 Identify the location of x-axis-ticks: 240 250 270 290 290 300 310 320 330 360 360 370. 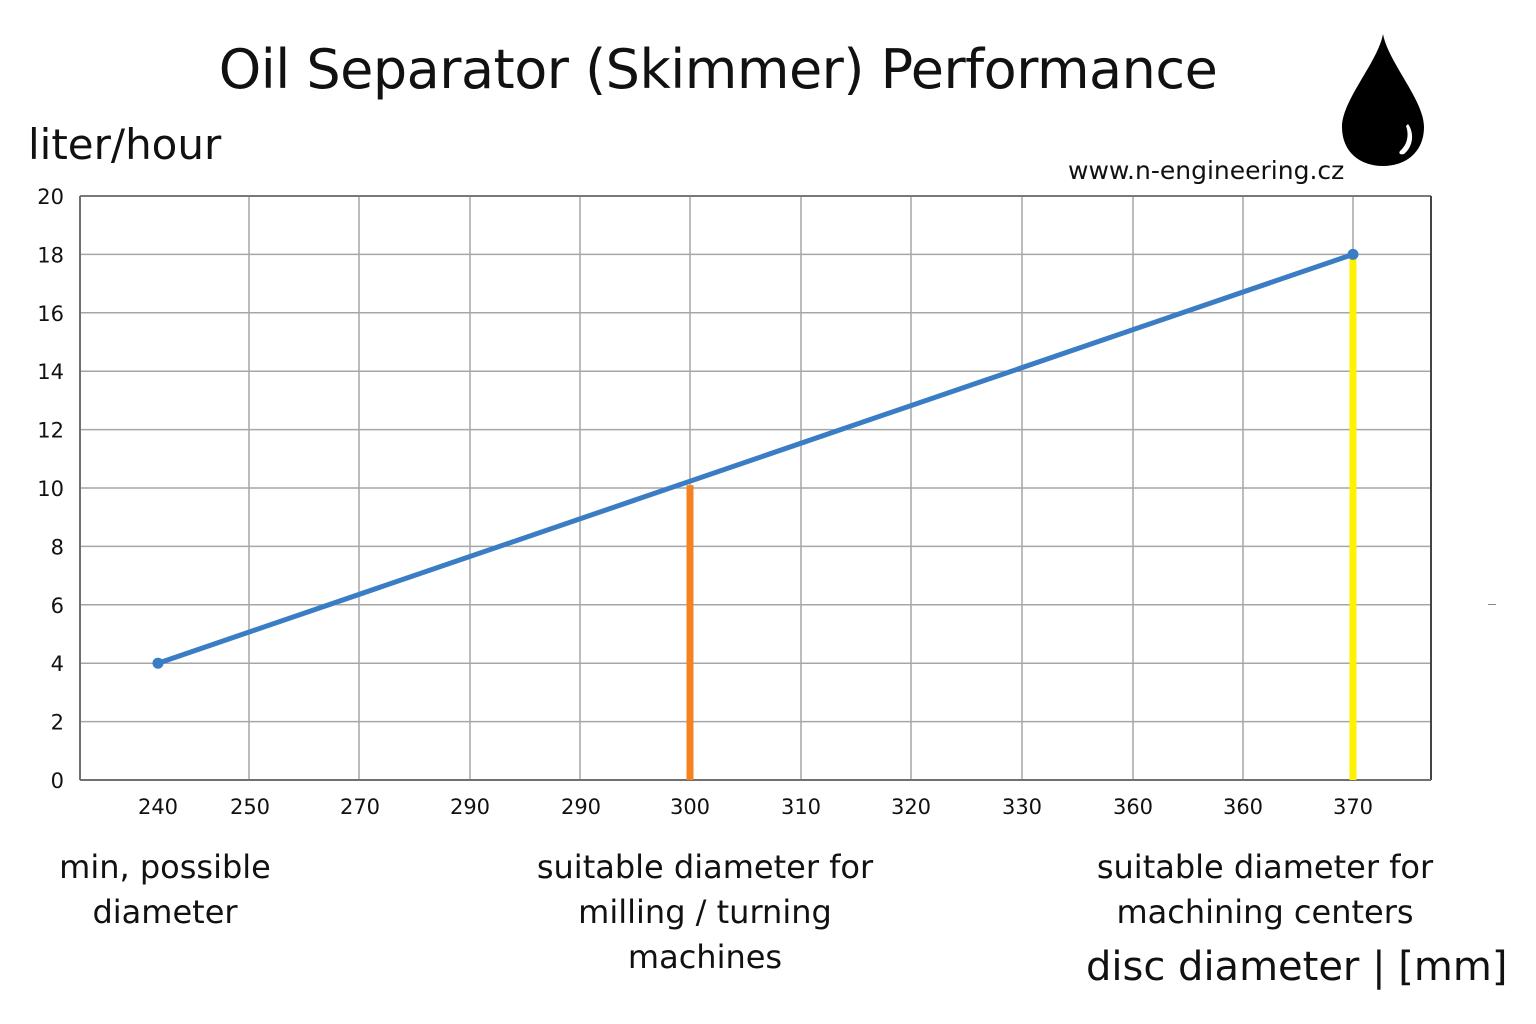
(755, 807).